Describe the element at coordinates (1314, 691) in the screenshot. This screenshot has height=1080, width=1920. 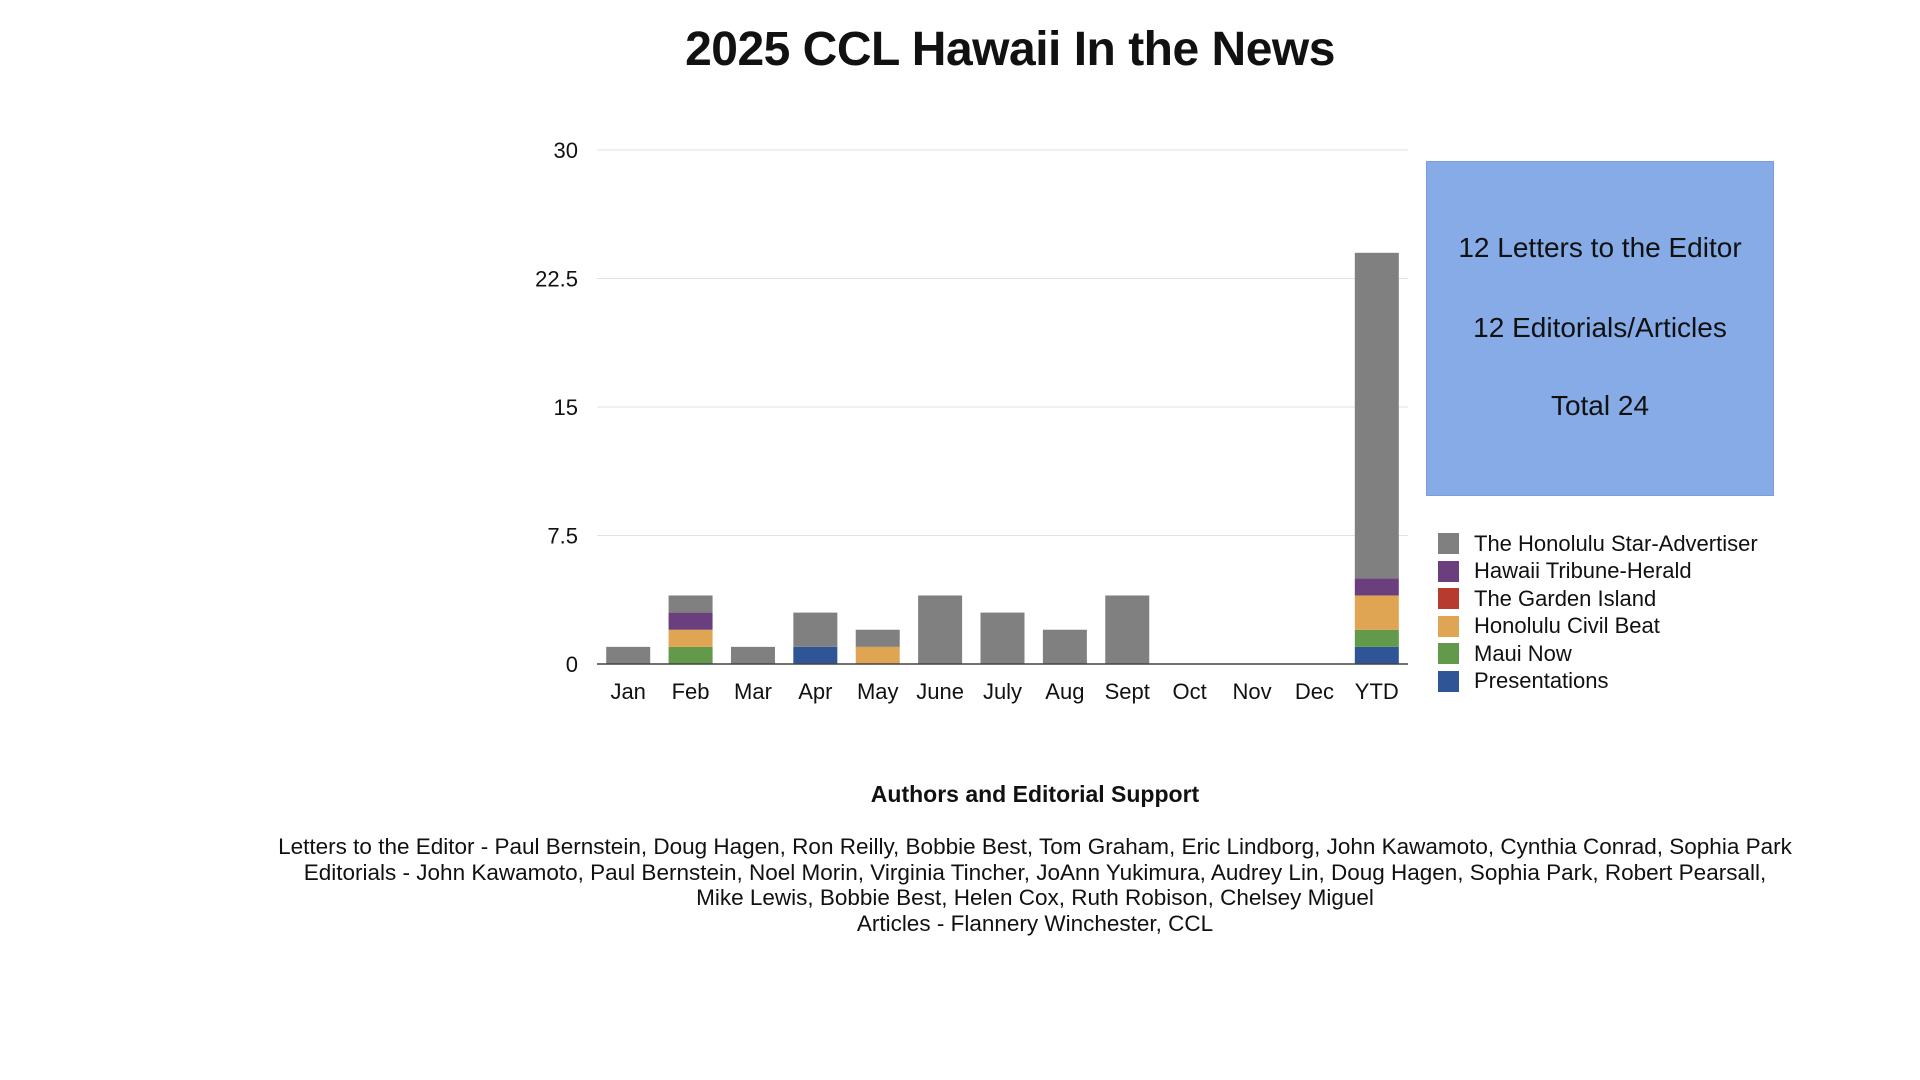
I see `x-tick-label: Dec` at that location.